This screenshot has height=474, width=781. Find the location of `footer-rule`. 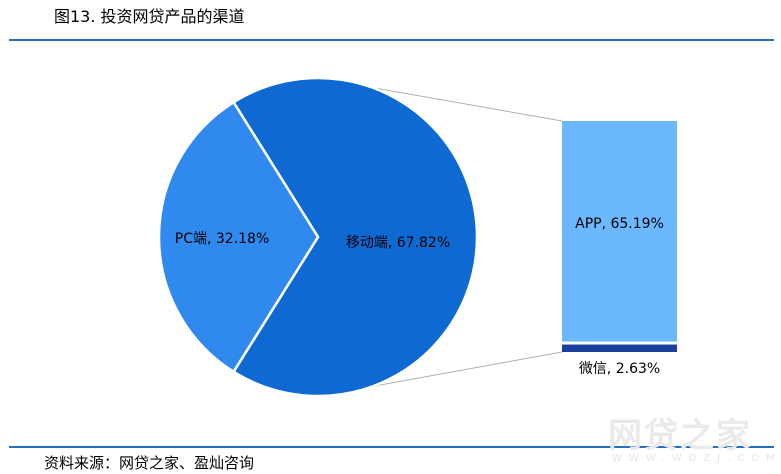

footer-rule is located at coordinates (391, 447).